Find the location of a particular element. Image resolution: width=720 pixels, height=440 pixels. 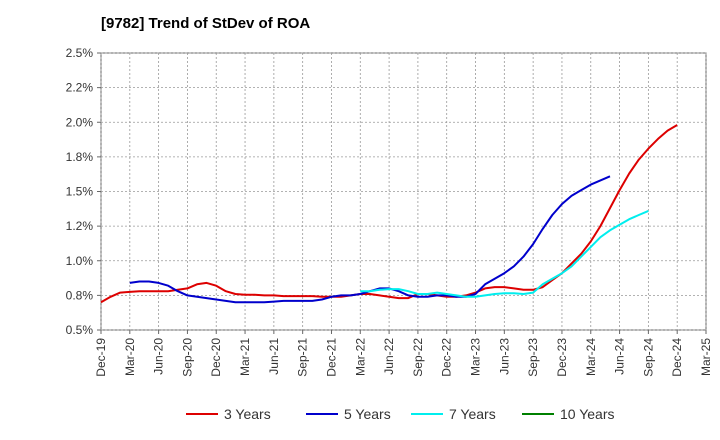

x-tick-label: Dec-22 is located at coordinates (447, 357).